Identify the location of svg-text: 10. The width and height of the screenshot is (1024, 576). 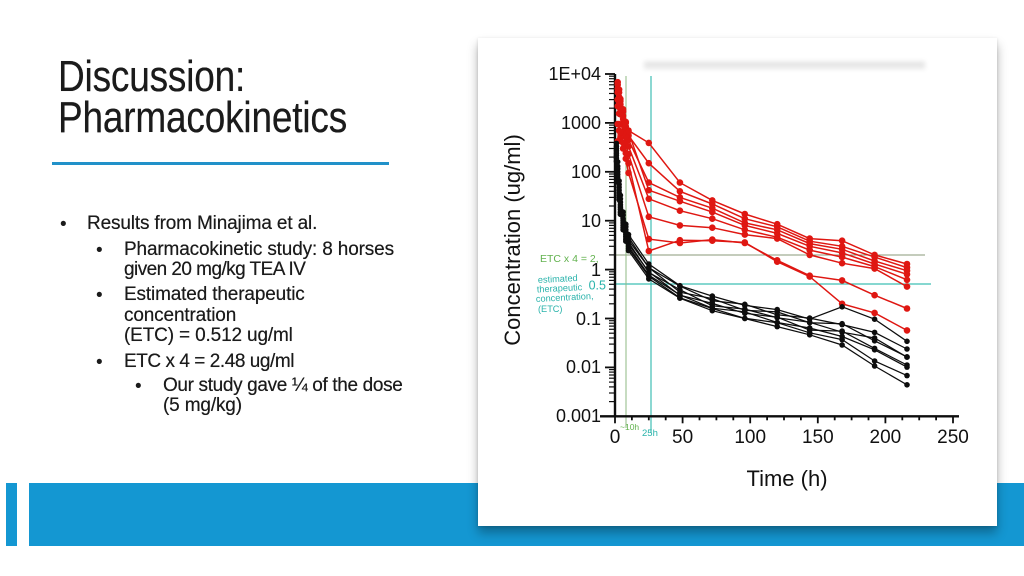
(591, 221).